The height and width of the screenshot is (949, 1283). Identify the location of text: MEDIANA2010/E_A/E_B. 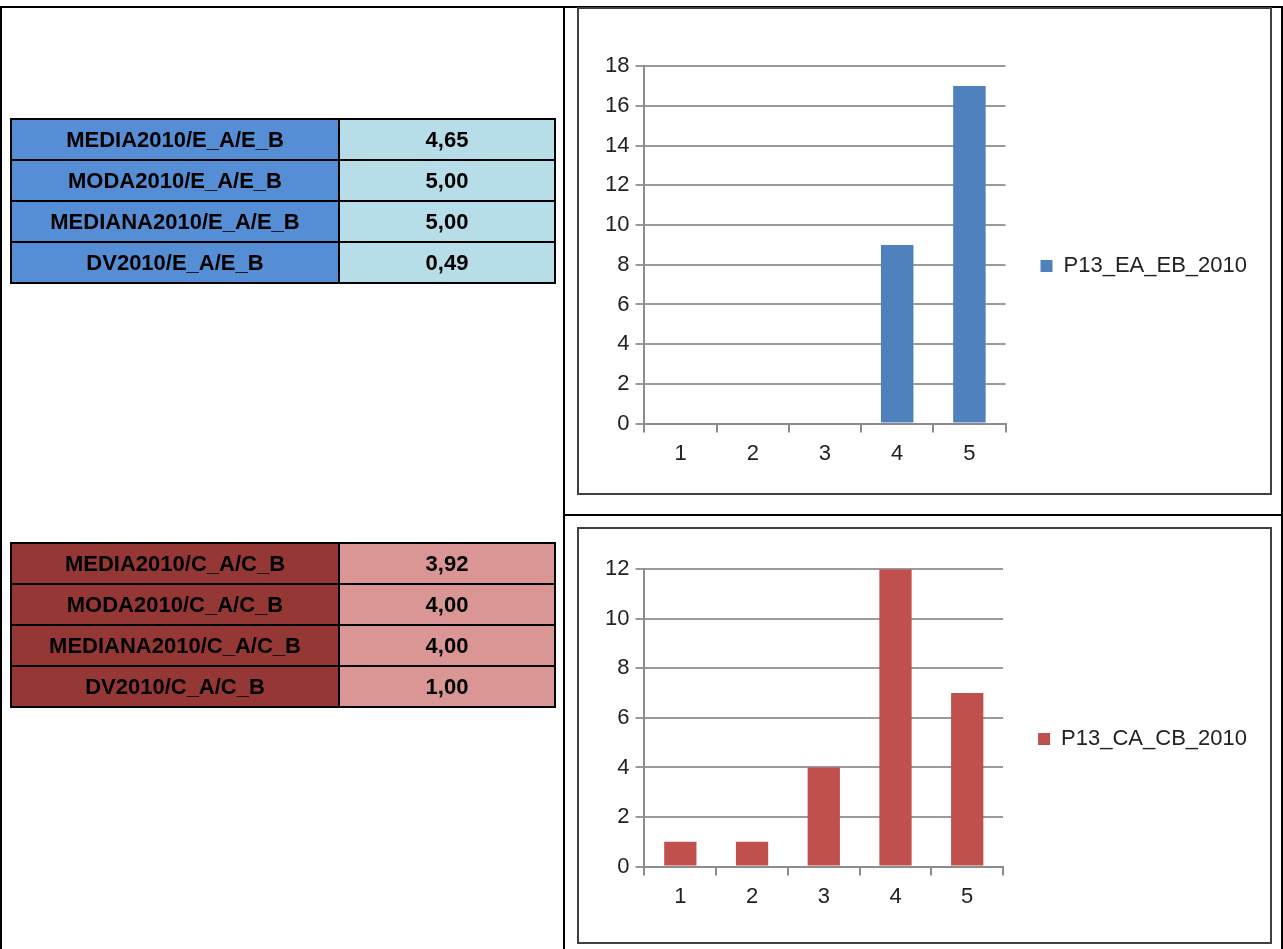
(175, 221).